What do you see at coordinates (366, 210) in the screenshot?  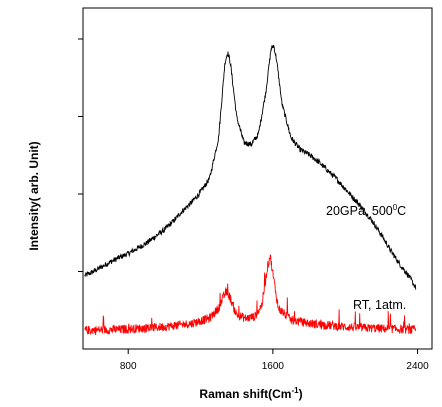 I see `annotation-20gpa-500c: 20GPa, 5000C` at bounding box center [366, 210].